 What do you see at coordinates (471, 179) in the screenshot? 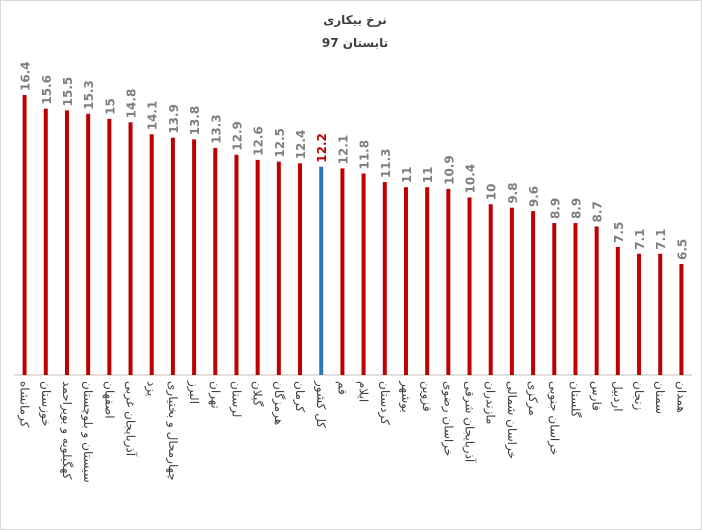
I see `value-label: 10.4` at bounding box center [471, 179].